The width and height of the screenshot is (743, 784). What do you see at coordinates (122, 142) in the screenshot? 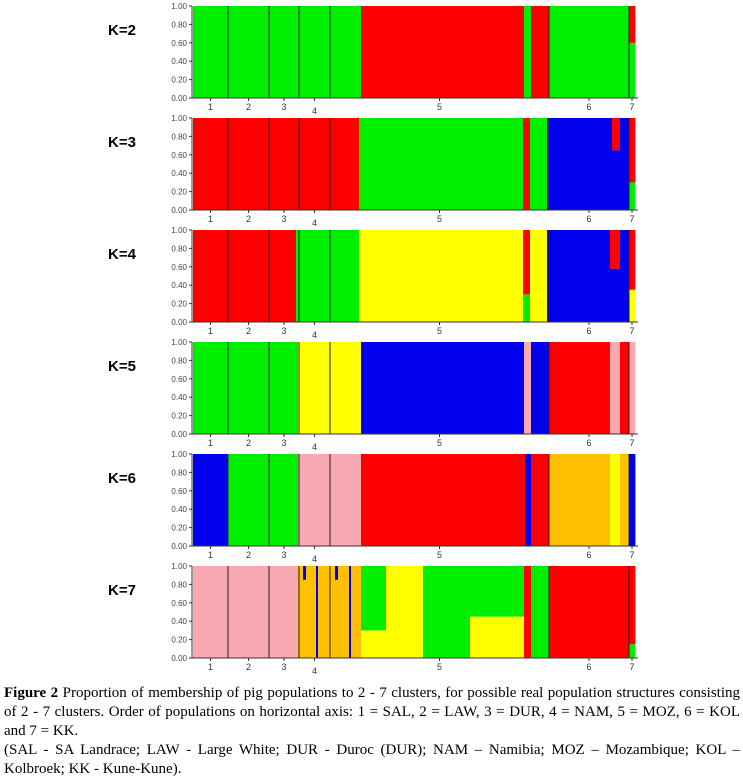
I see `k-label: K=3` at bounding box center [122, 142].